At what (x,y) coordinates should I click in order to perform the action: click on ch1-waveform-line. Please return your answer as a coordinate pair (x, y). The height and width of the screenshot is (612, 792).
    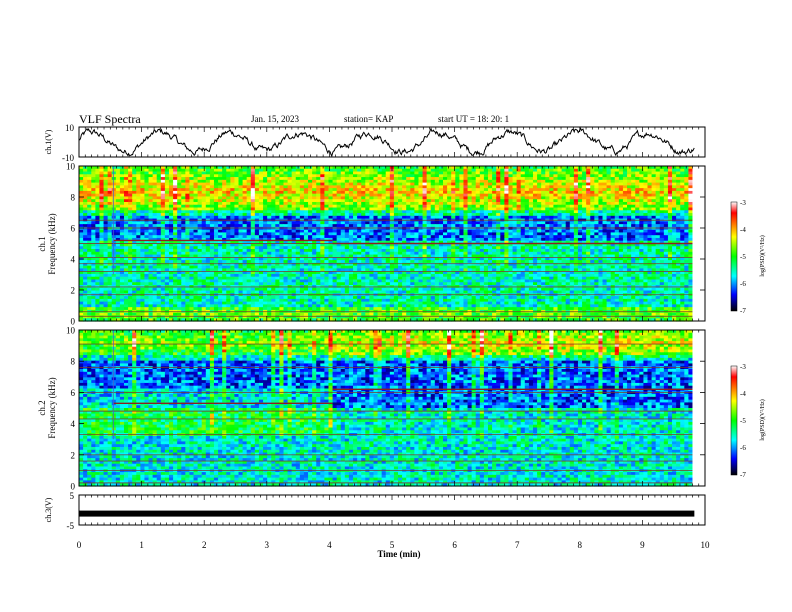
    Looking at the image, I should click on (386, 142).